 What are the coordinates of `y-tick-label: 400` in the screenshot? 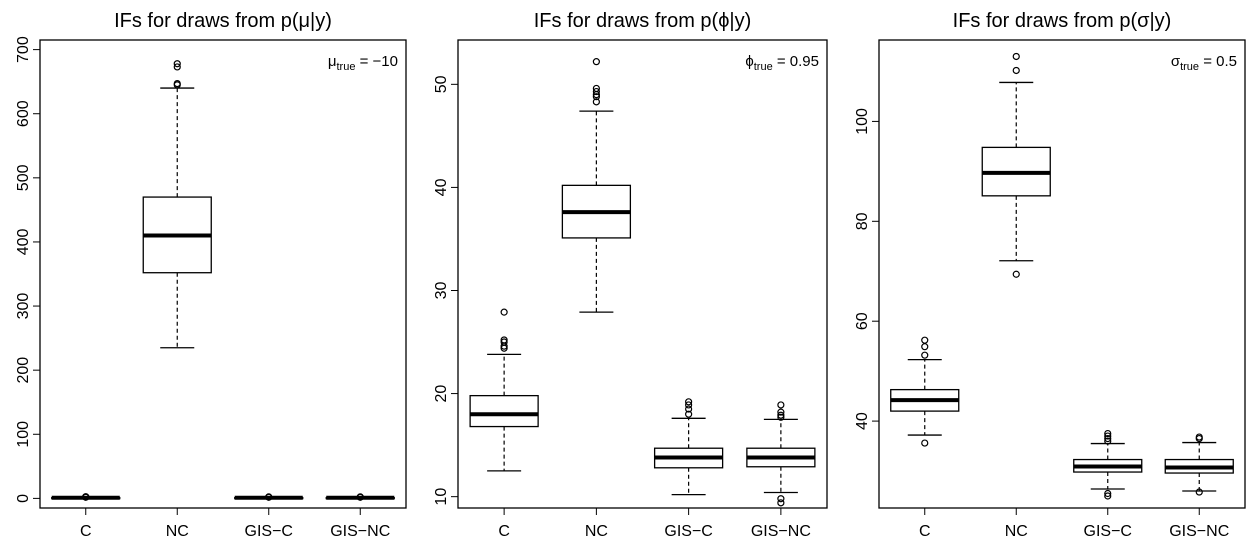 It's located at (23, 241).